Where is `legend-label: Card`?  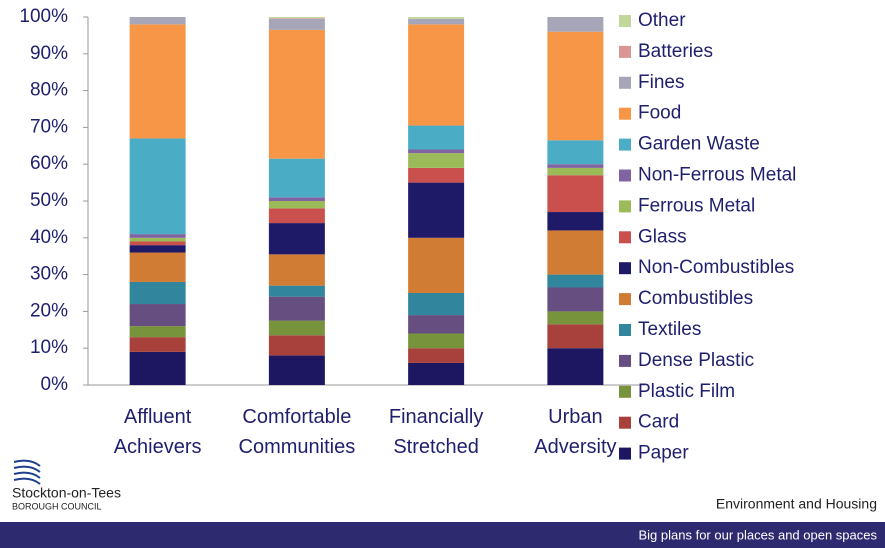
legend-label: Card is located at coordinates (658, 422).